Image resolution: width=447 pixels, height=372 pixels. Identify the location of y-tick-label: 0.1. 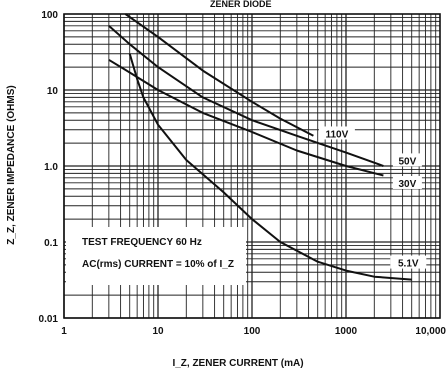
(51, 243).